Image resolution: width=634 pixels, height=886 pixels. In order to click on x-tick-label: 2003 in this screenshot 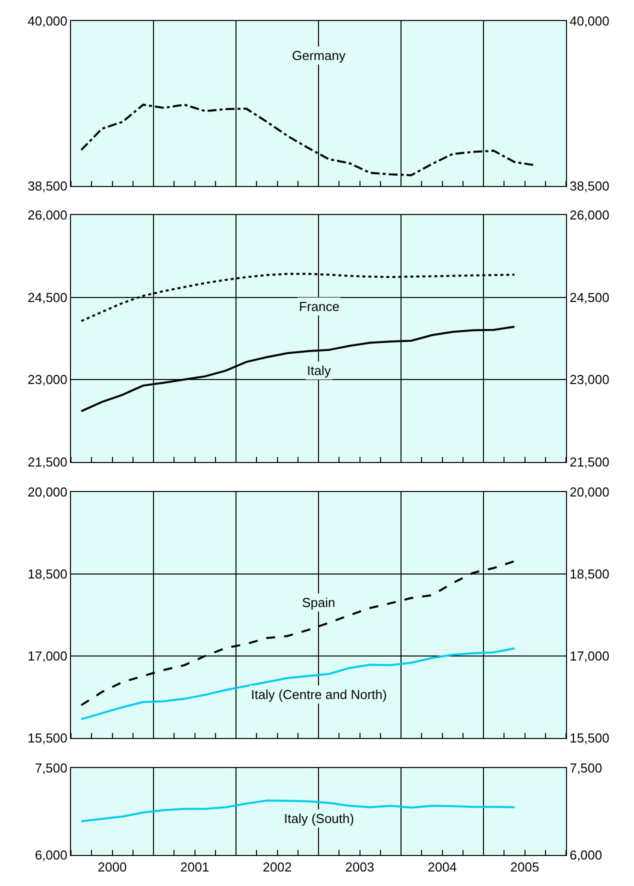, I will do `click(359, 867)`.